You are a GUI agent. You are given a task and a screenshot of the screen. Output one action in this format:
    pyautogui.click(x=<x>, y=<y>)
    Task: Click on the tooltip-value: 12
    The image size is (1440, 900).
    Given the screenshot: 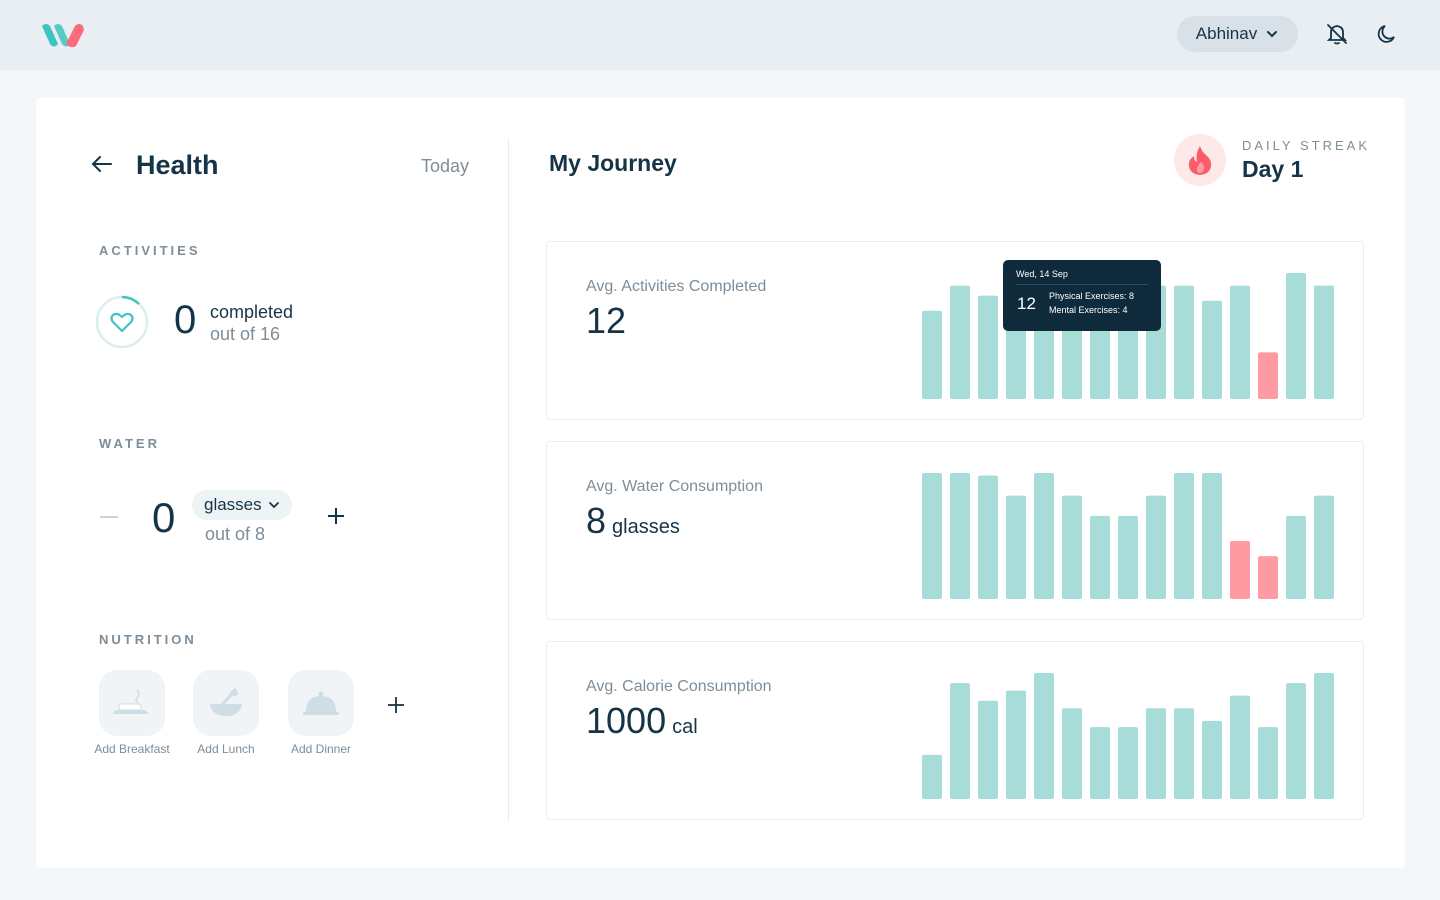 What is the action you would take?
    pyautogui.click(x=1026, y=303)
    